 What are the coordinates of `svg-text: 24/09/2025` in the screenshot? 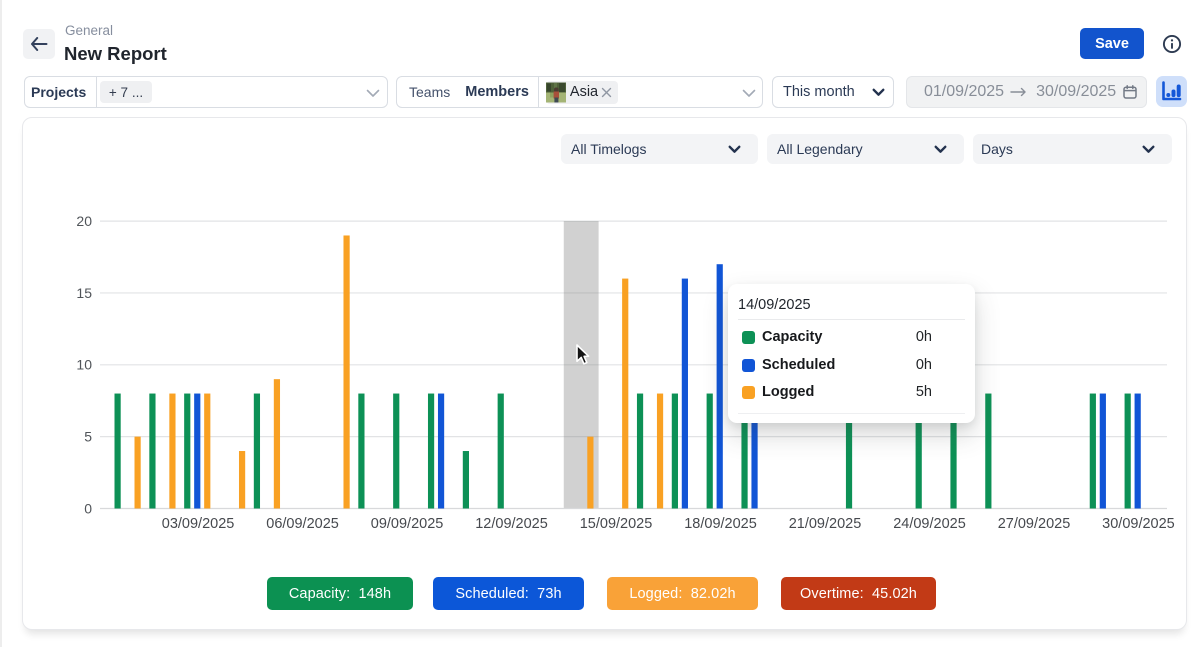 It's located at (929, 524).